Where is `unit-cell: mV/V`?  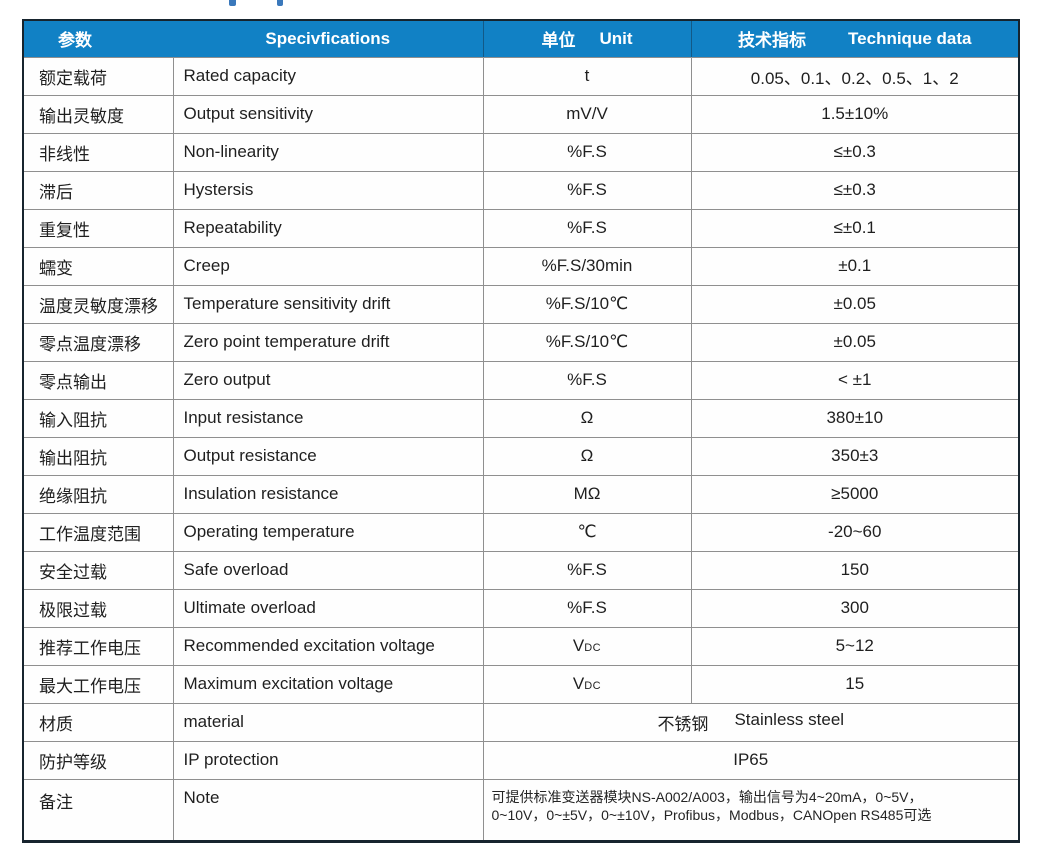 unit-cell: mV/V is located at coordinates (587, 114).